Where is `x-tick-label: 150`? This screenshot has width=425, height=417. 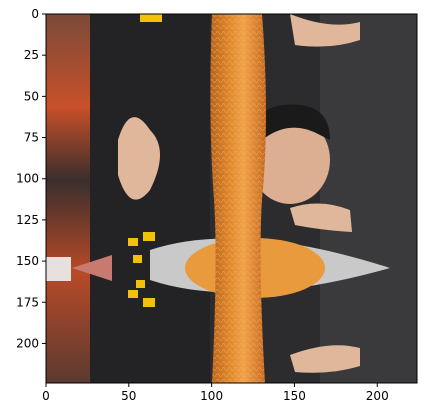
x-tick-label: 150 is located at coordinates (294, 396).